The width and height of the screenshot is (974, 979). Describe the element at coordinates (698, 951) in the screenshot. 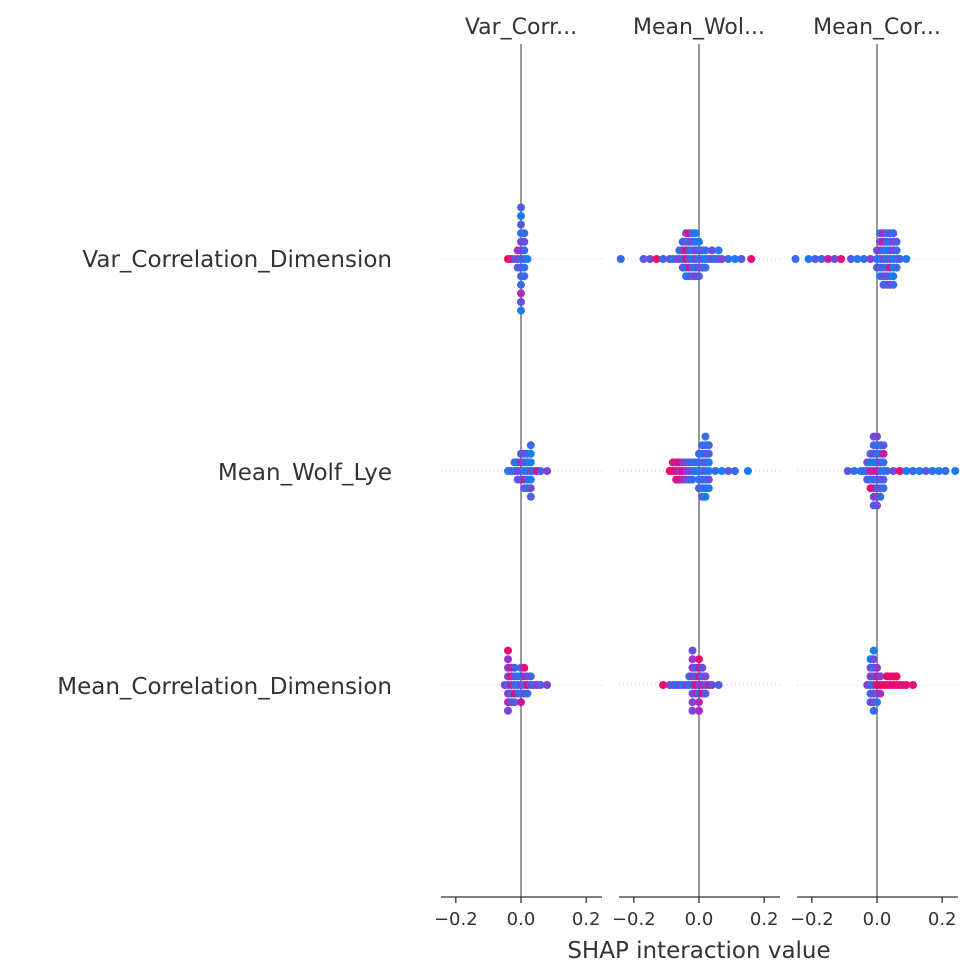

I see `x-axis-title: SHAP interaction value` at that location.